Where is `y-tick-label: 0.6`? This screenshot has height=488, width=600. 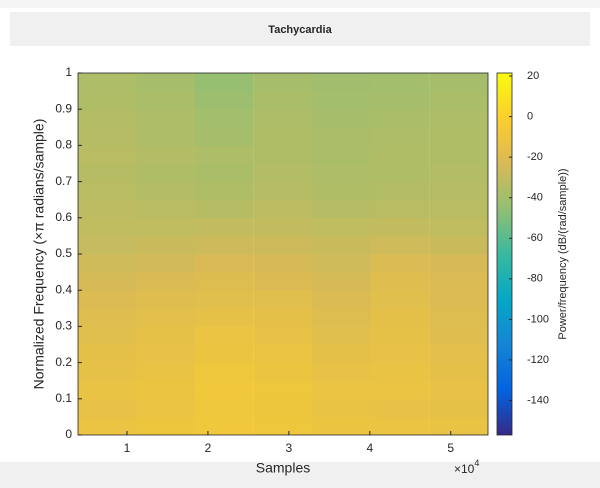 y-tick-label: 0.6 is located at coordinates (63, 217).